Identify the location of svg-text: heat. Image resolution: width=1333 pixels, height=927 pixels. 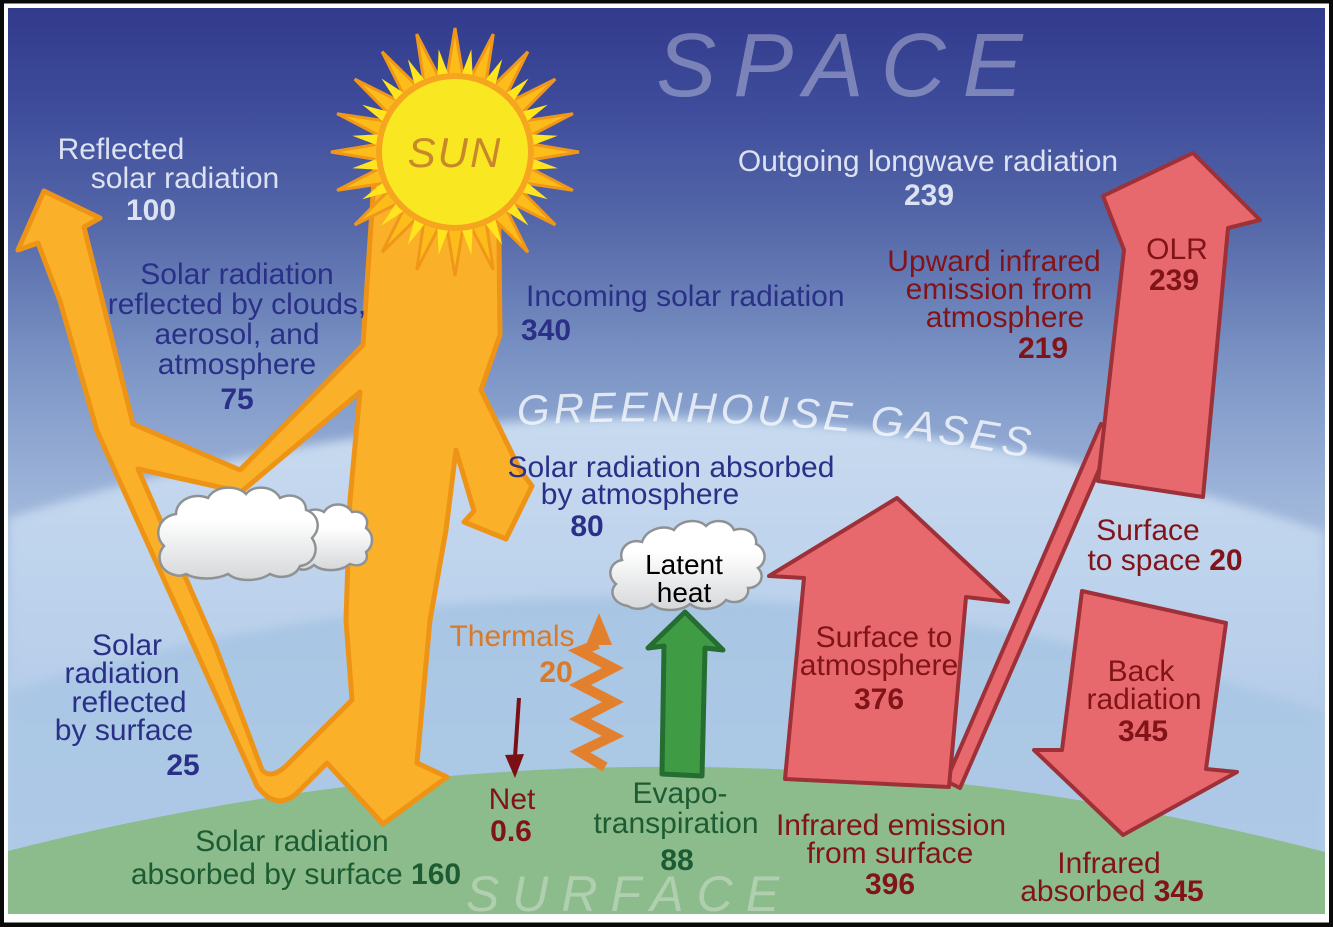
(684, 592).